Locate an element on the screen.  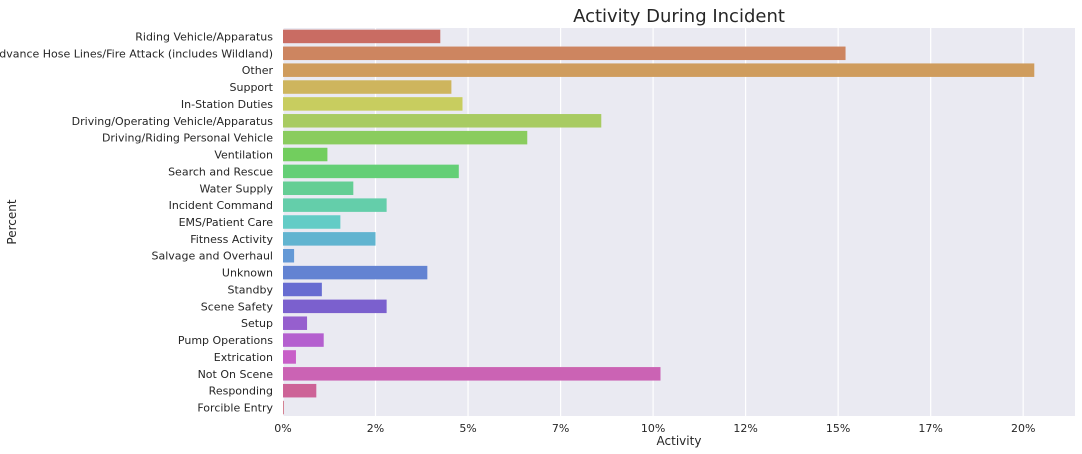
y-tick-label: Standby is located at coordinates (251, 289).